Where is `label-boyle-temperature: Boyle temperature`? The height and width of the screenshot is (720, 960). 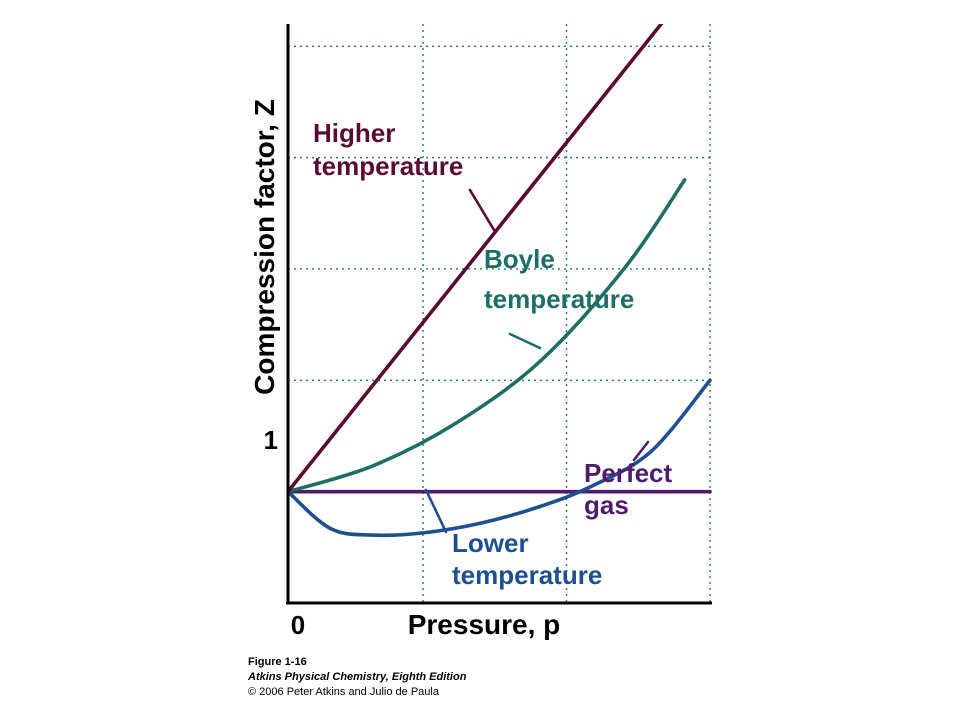 label-boyle-temperature: Boyle temperature is located at coordinates (559, 279).